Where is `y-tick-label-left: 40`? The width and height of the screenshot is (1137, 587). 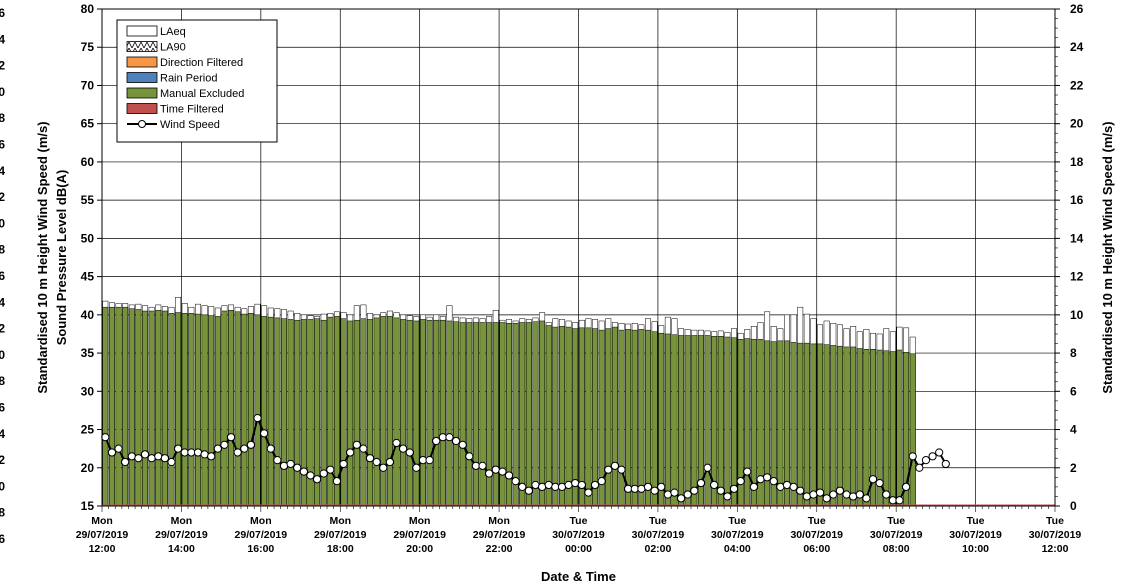
y-tick-label-left: 40 is located at coordinates (88, 315).